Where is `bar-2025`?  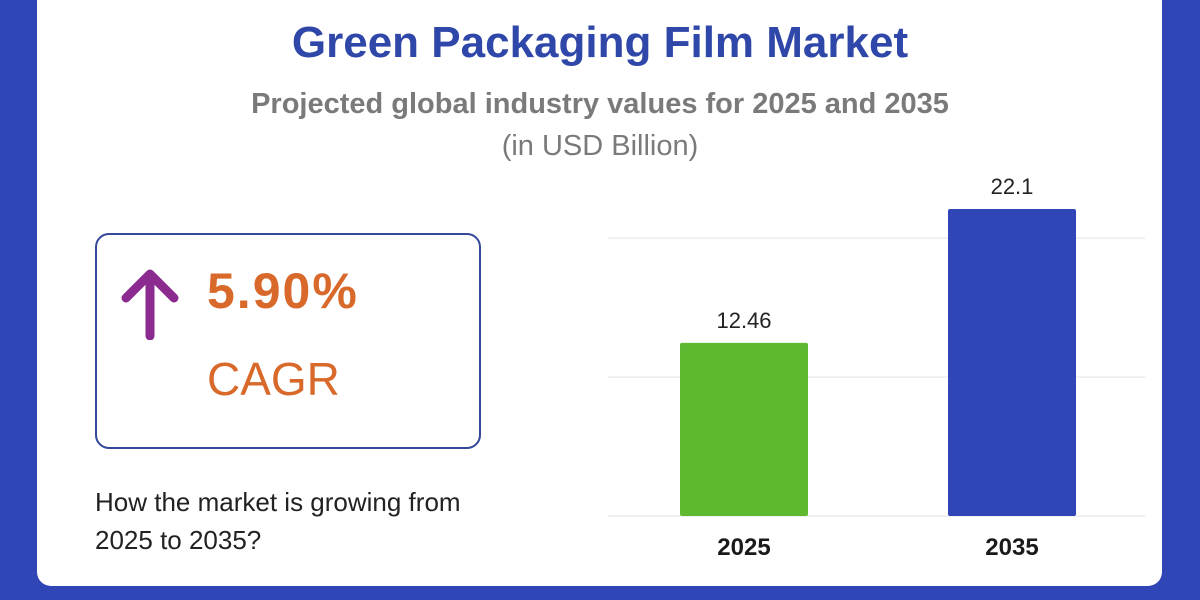 bar-2025 is located at coordinates (744, 429).